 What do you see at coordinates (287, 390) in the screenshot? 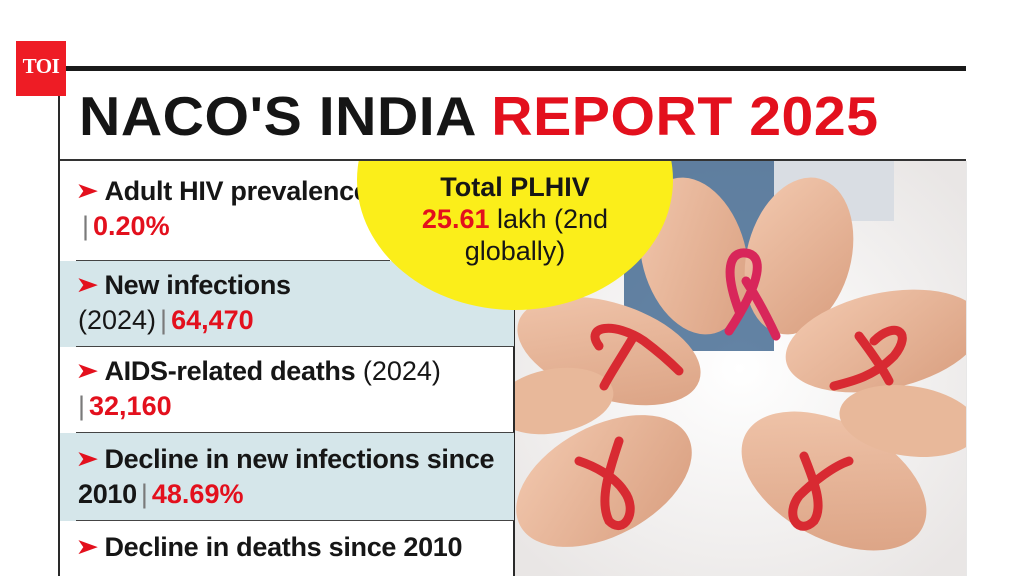
I see `stat-aids-deaths: ➤ AIDS-related deaths (2024) | 32,160` at bounding box center [287, 390].